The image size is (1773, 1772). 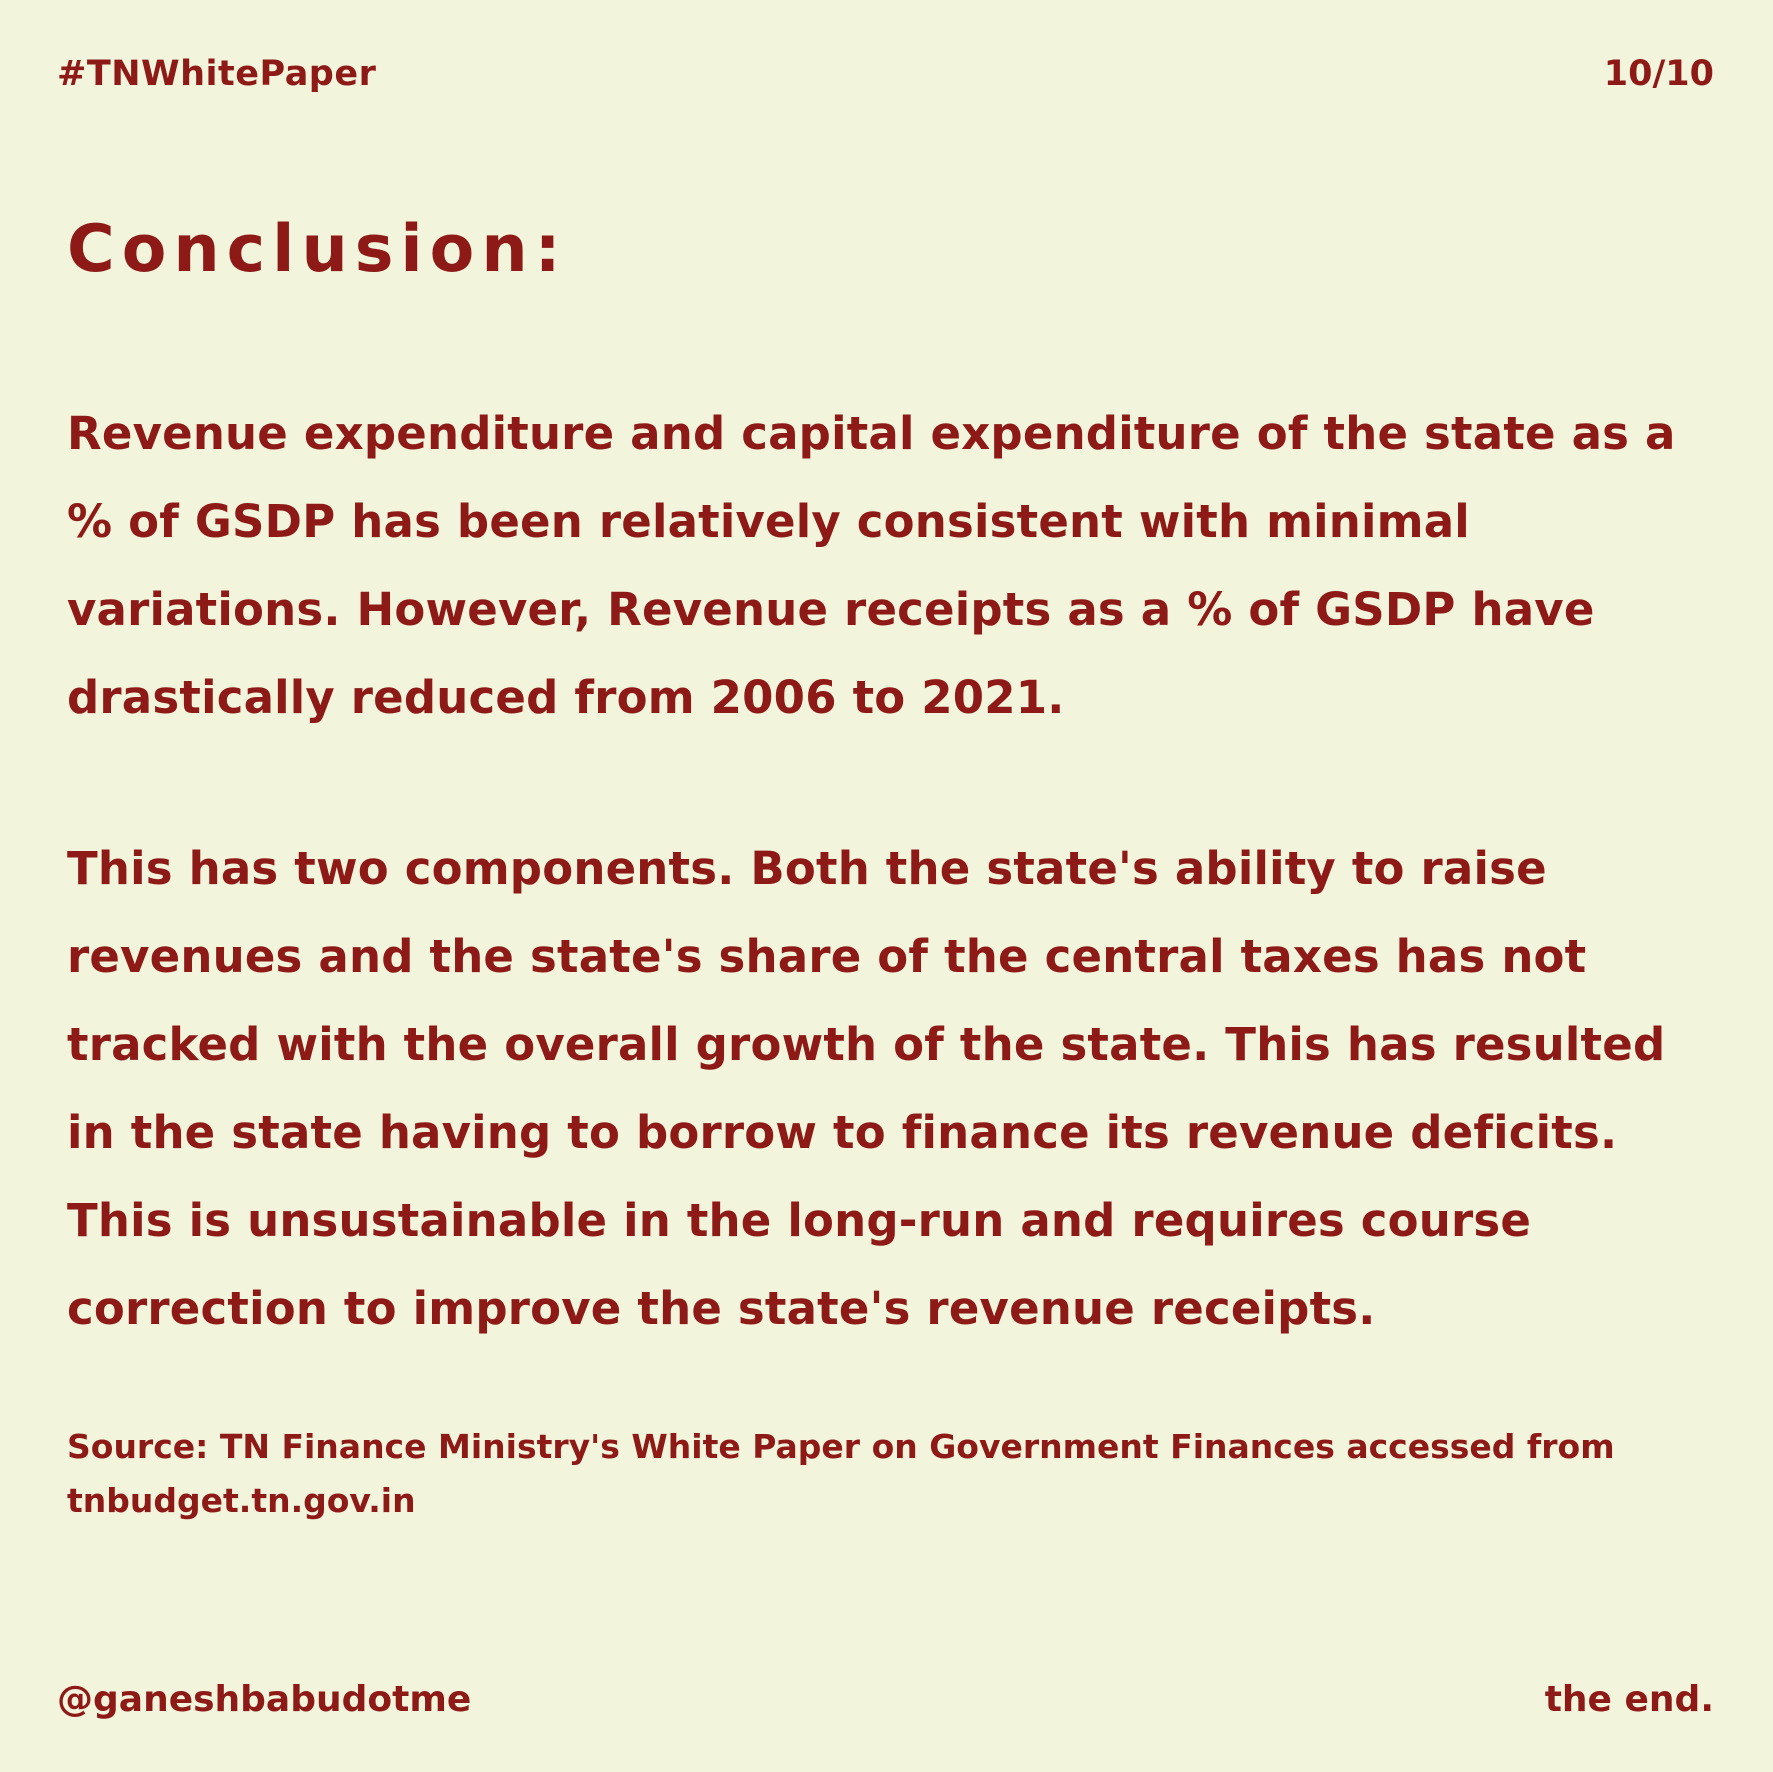 I want to click on page-indicator: 10/10, so click(x=1658, y=74).